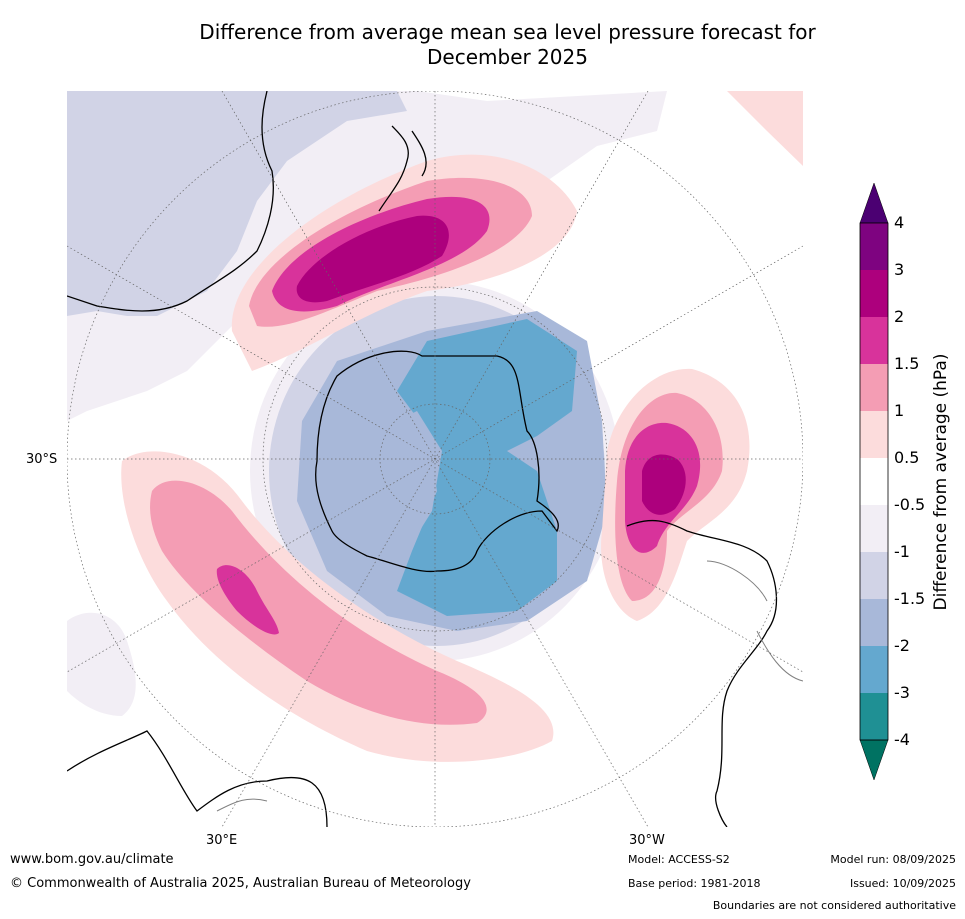  Describe the element at coordinates (765, 128) in the screenshot. I see `anomaly-pos-northeast` at that location.